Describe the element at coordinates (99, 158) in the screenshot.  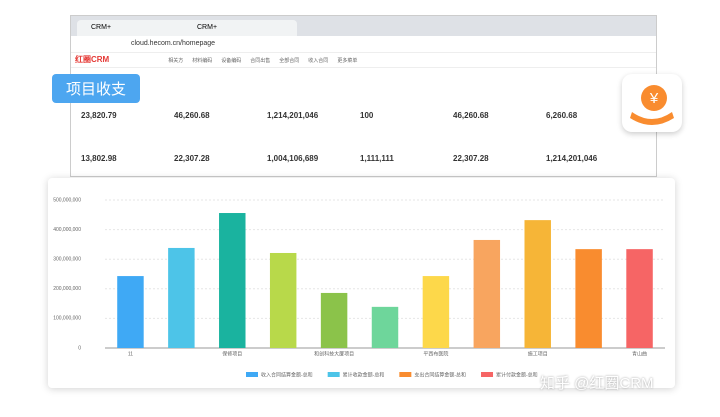
I see `stat: 13,802.98` at that location.